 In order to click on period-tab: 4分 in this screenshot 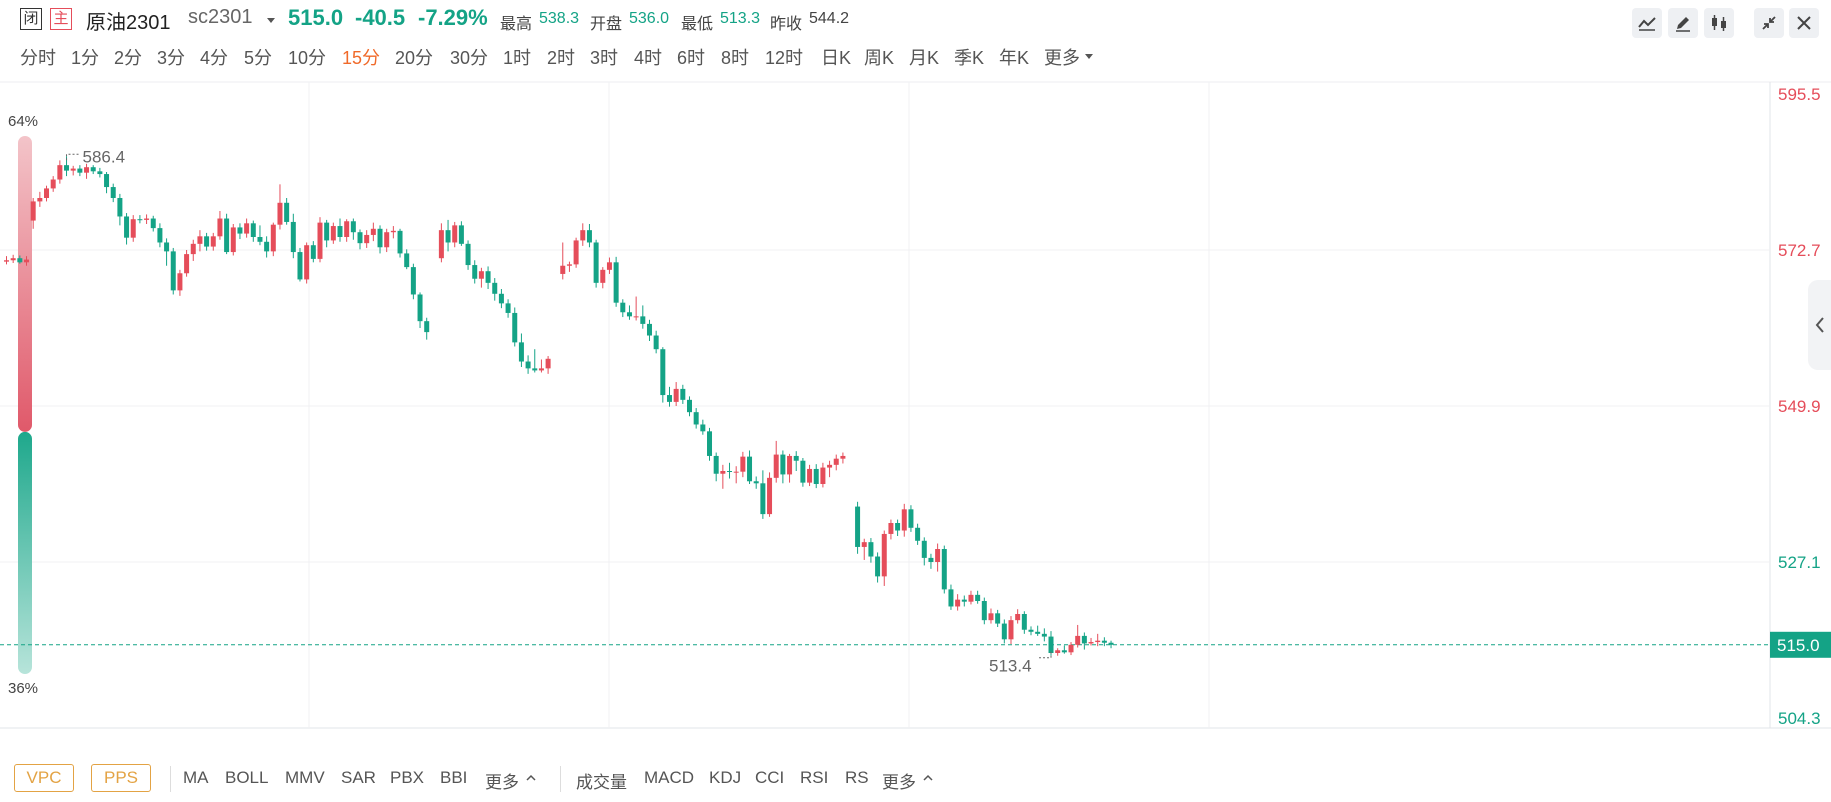, I will do `click(214, 58)`.